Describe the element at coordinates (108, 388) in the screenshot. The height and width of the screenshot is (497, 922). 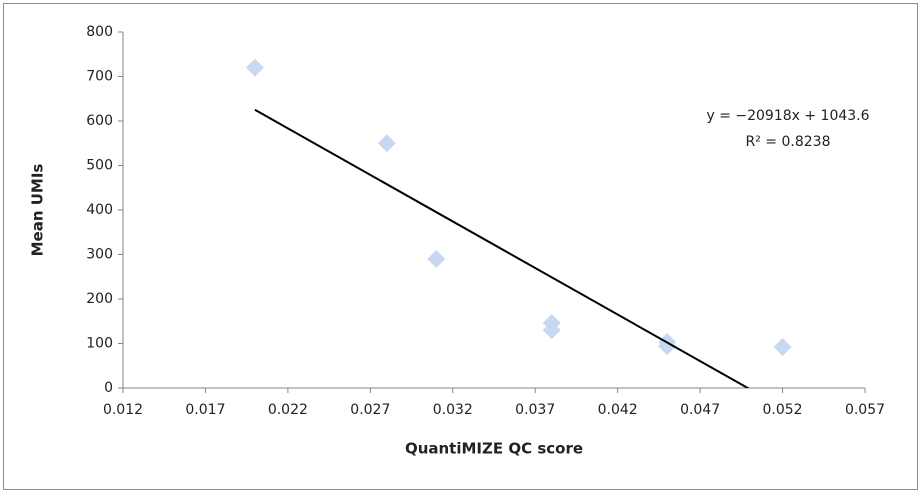
I see `y-tick-label: 0` at that location.